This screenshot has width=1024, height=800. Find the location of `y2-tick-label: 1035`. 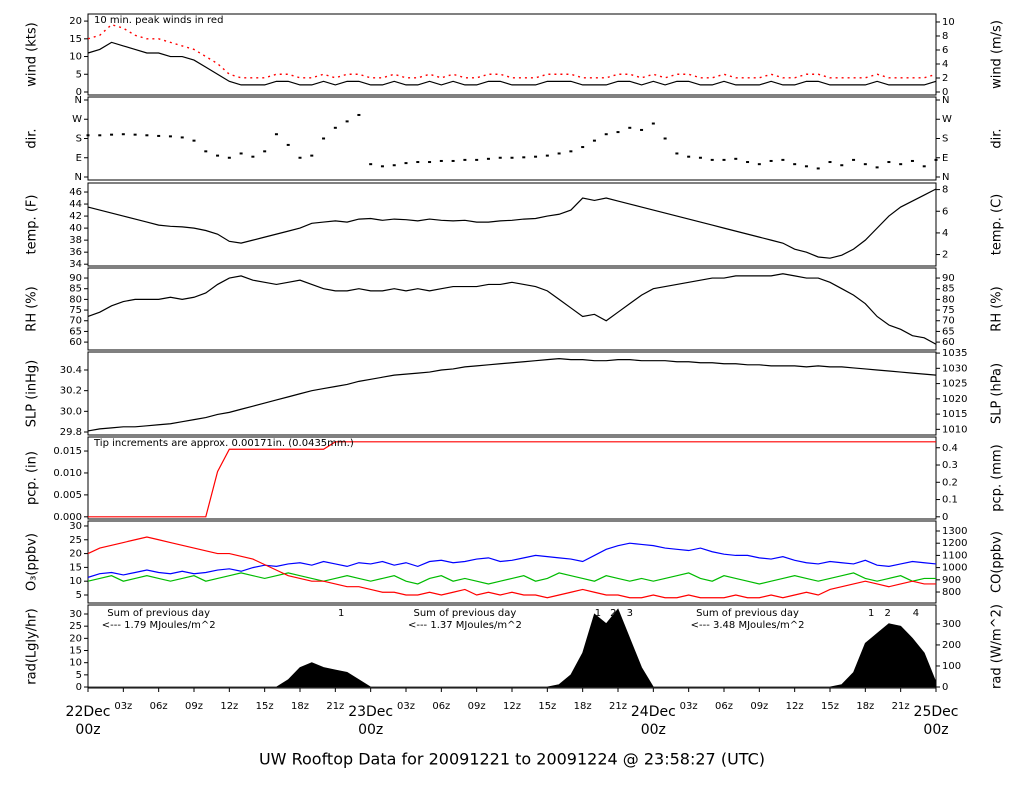

y2-tick-label: 1035 is located at coordinates (954, 353).